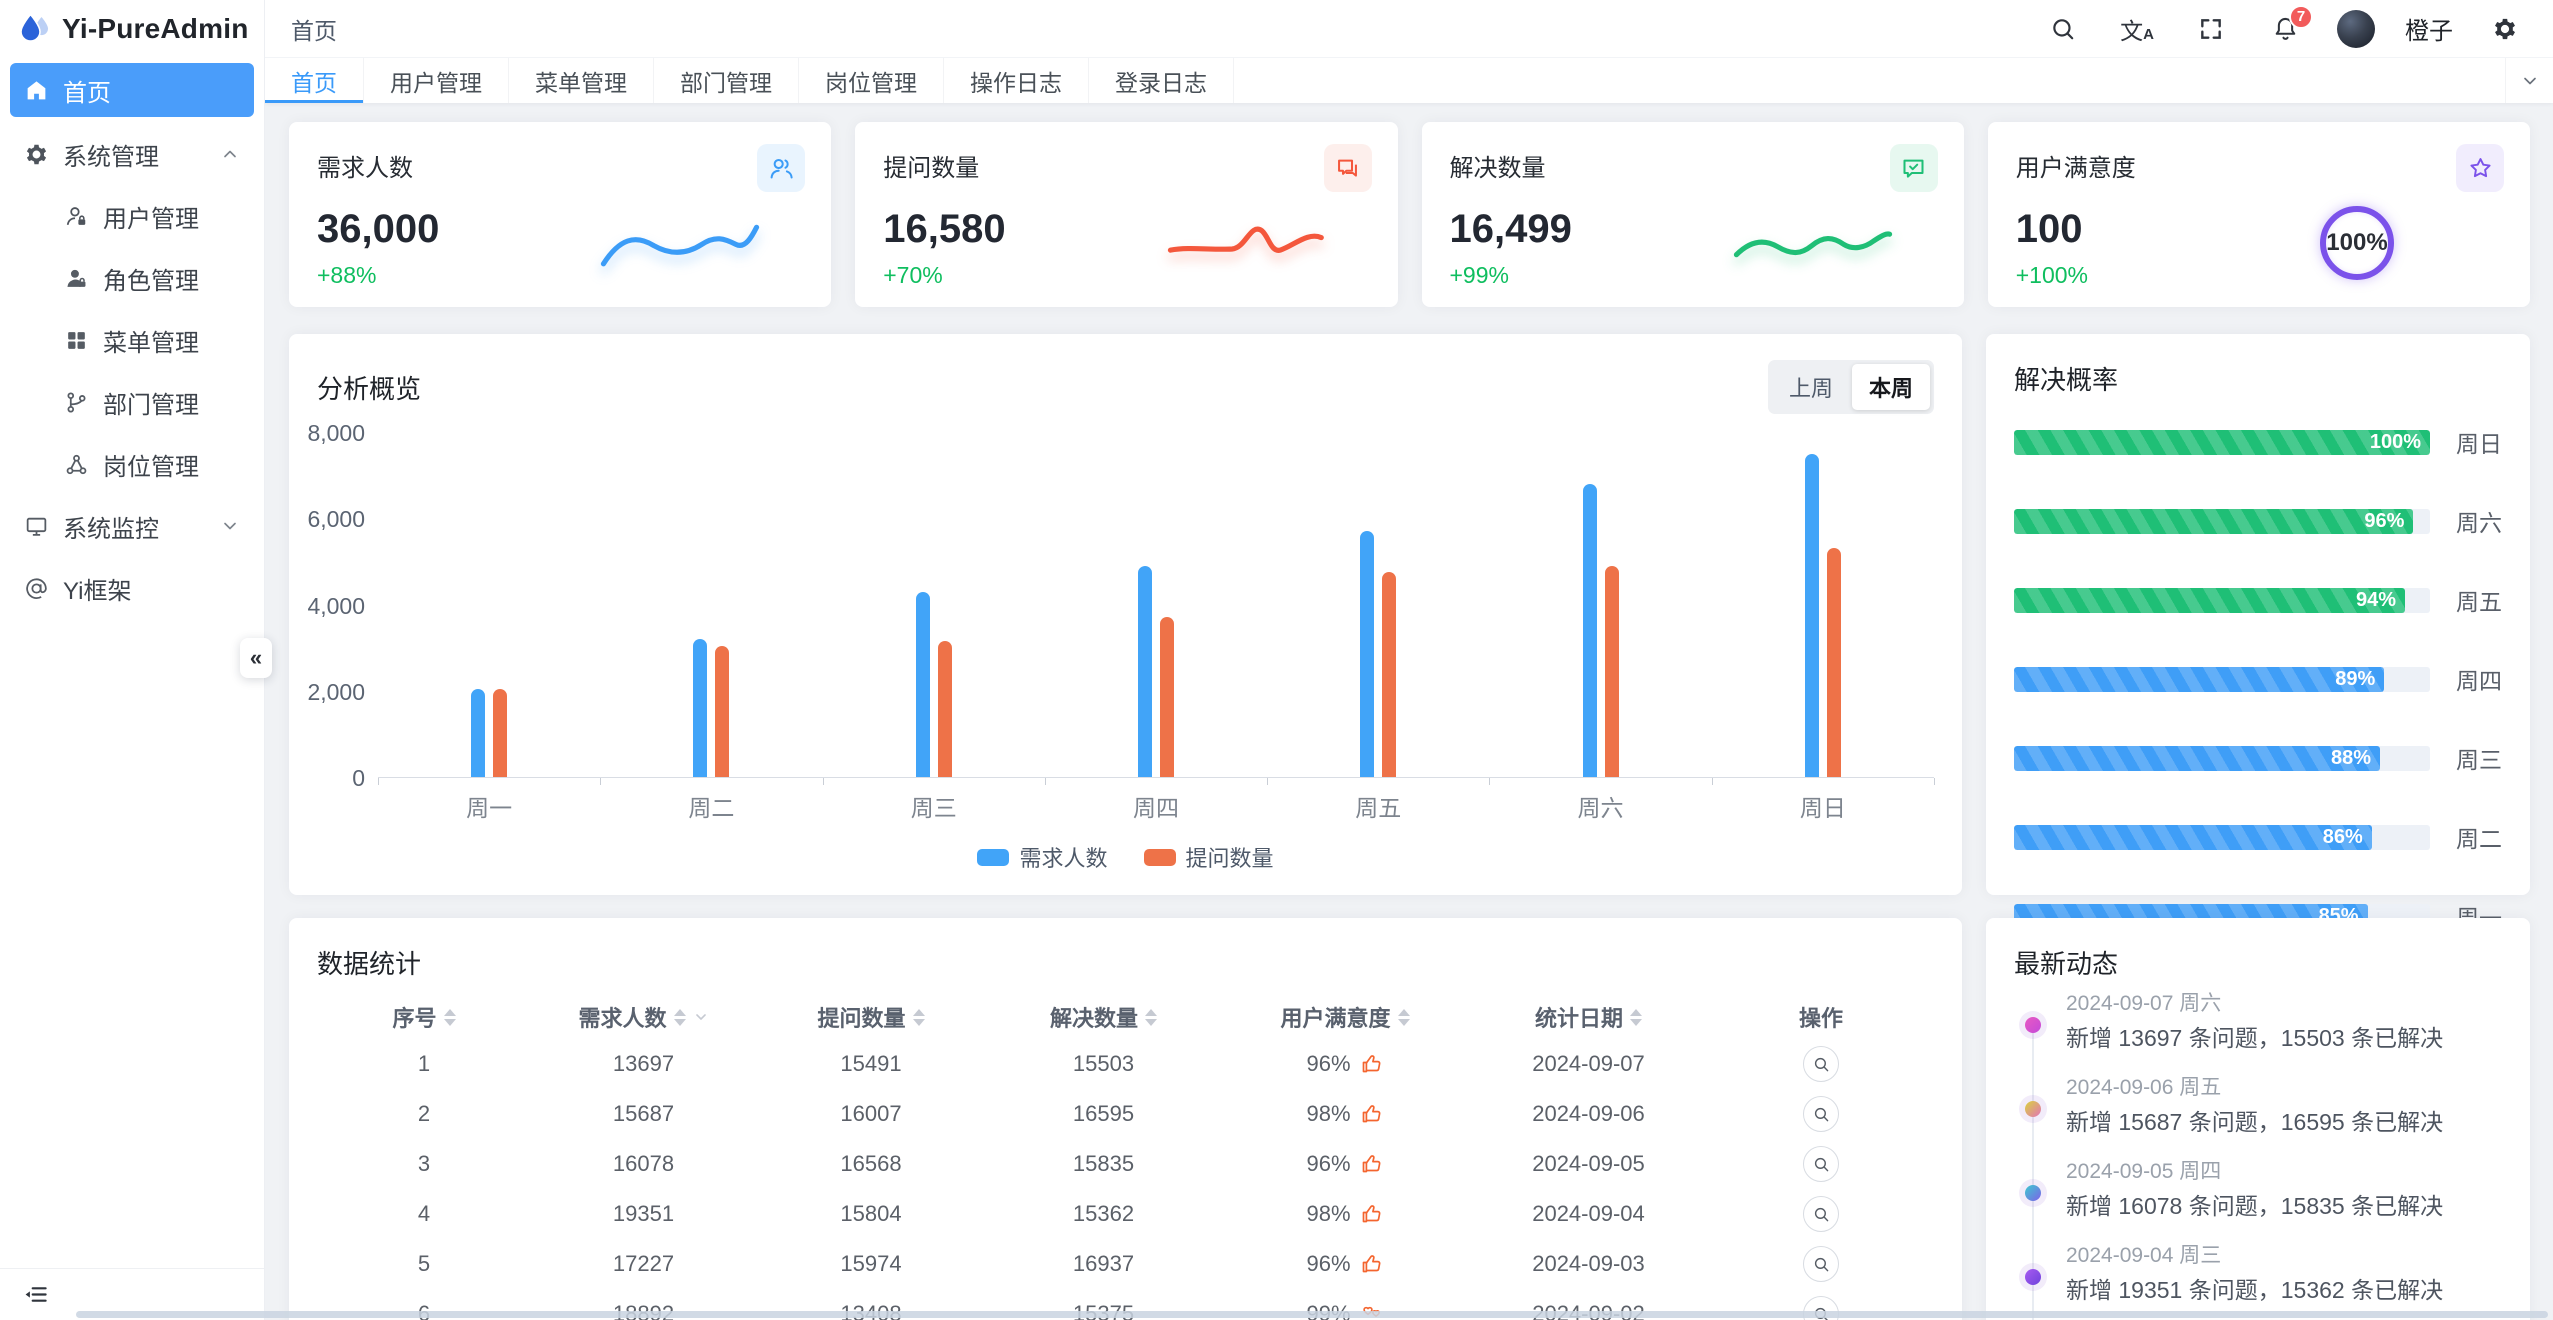 The image size is (2553, 1320). What do you see at coordinates (424, 1017) in the screenshot?
I see `column-header-序号: 序号` at bounding box center [424, 1017].